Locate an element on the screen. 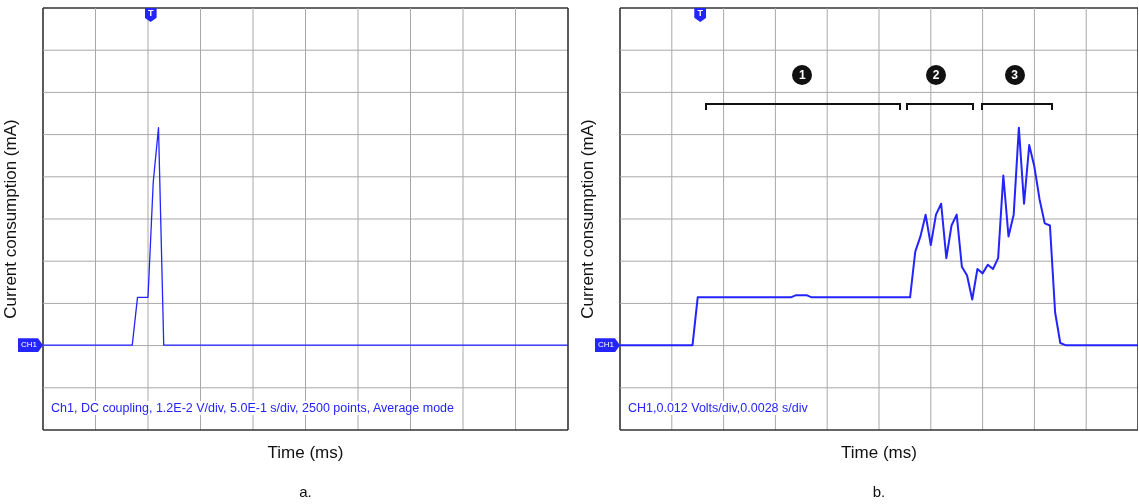  text: 1 is located at coordinates (802, 75).